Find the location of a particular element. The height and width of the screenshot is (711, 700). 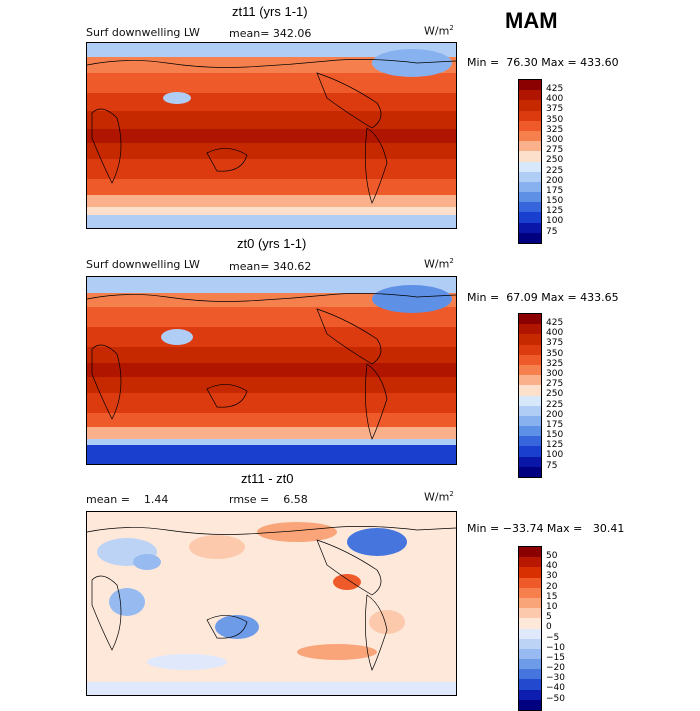

colorbar-tick-label: −15 is located at coordinates (555, 657).